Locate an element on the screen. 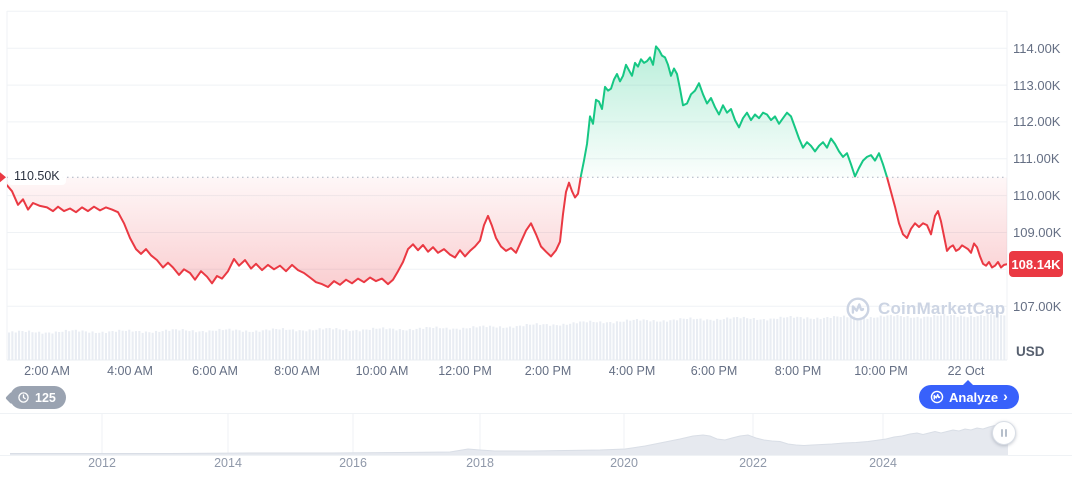 Image resolution: width=1072 pixels, height=477 pixels. navigator-year-label: 2014 is located at coordinates (228, 463).